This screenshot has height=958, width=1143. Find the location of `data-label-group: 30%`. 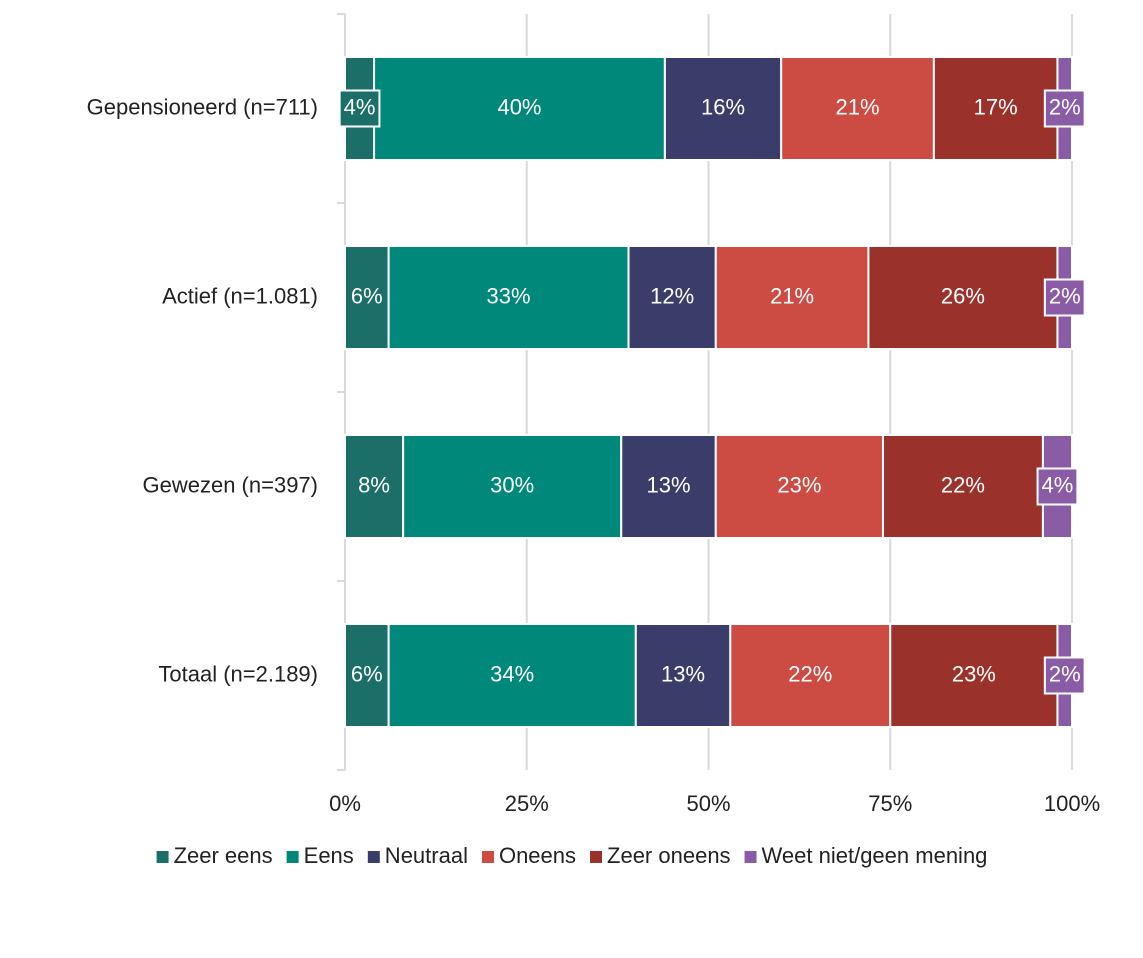

data-label-group: 30% is located at coordinates (512, 484).